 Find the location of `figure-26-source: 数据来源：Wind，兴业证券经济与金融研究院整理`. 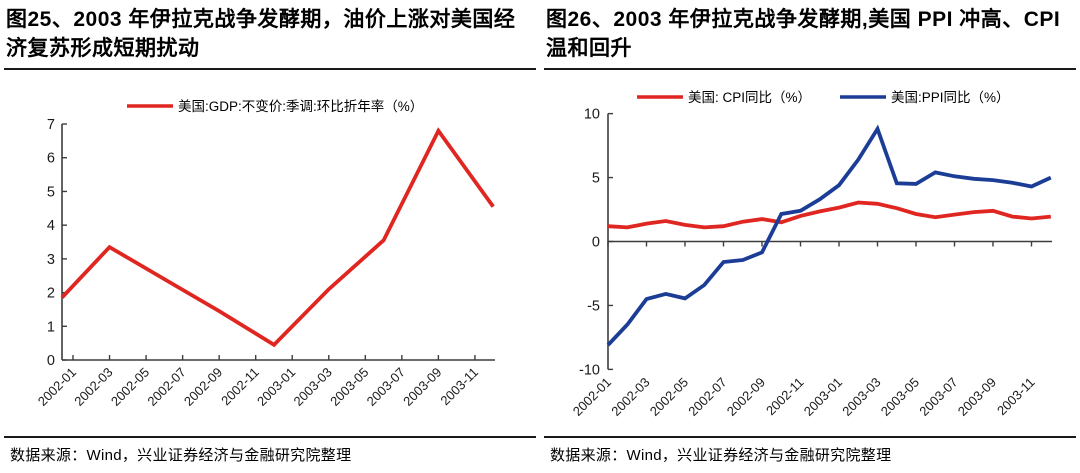

figure-26-source: 数据来源：Wind，兴业证券经济与金融研究院整理 is located at coordinates (810, 452).